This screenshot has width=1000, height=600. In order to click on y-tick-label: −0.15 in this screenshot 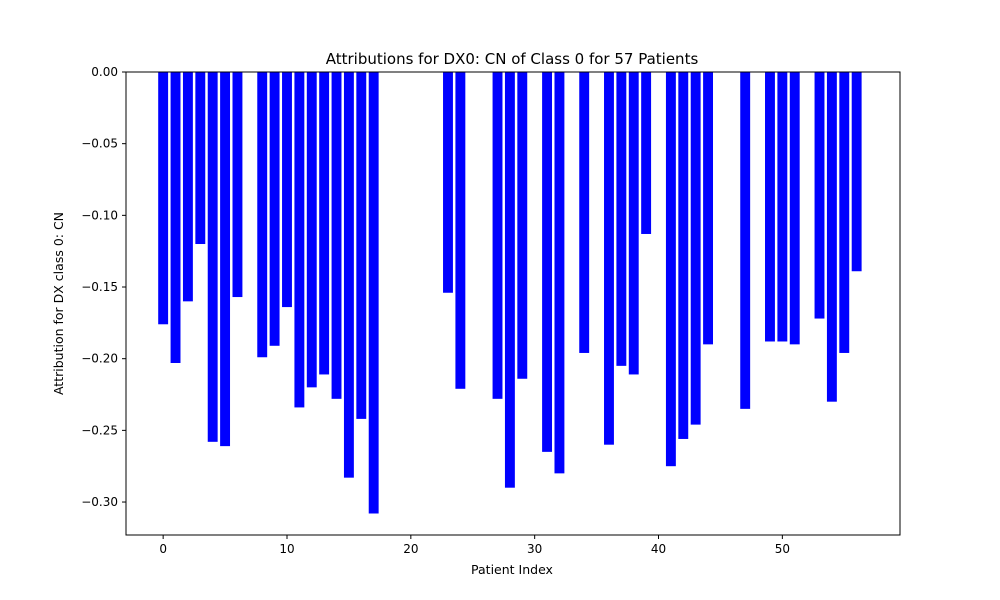, I will do `click(99, 287)`.